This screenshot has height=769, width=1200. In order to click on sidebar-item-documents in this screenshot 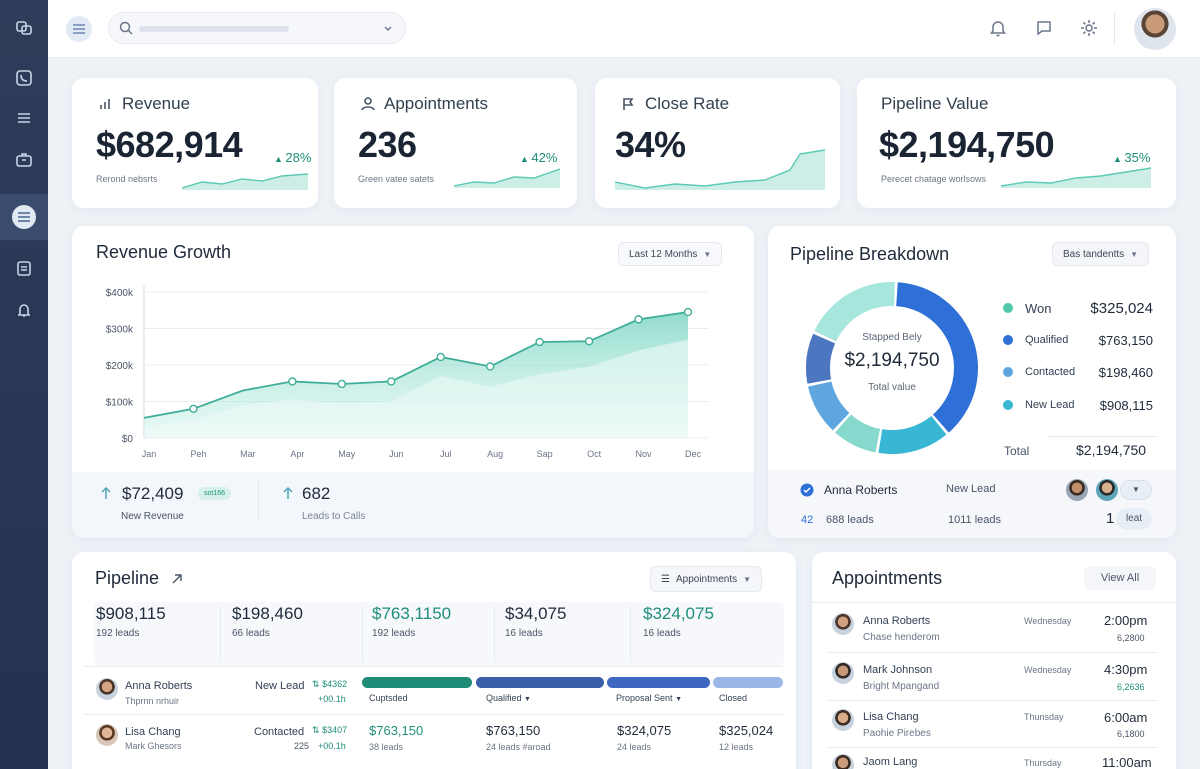, I will do `click(24, 268)`.